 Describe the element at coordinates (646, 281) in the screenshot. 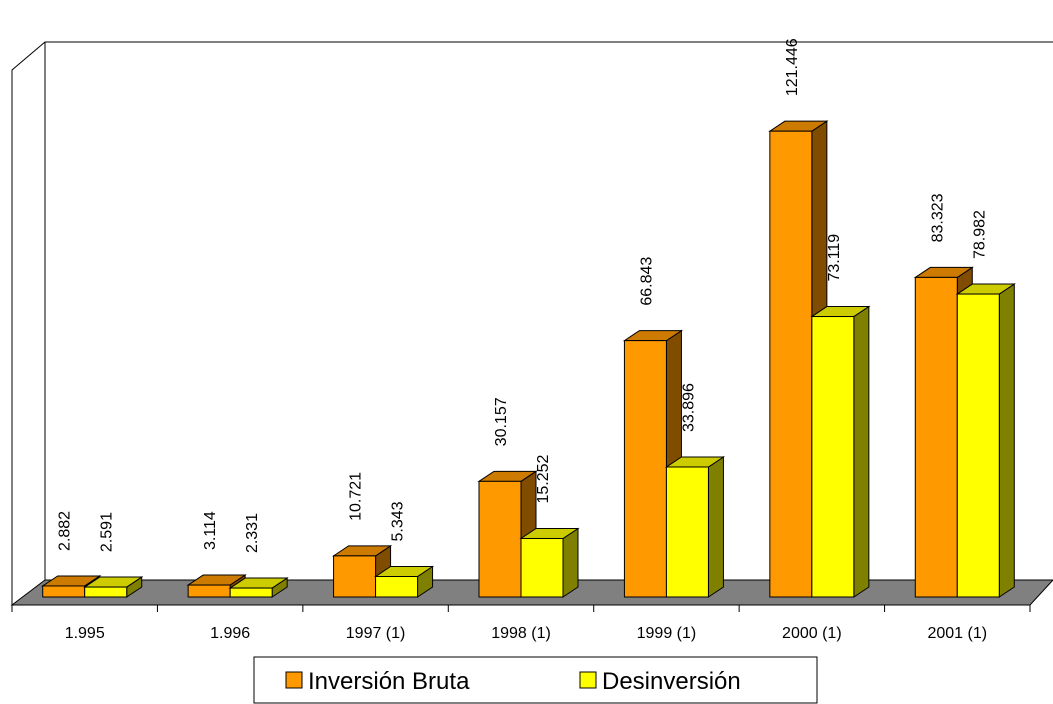

I see `value-label: 66.843` at that location.